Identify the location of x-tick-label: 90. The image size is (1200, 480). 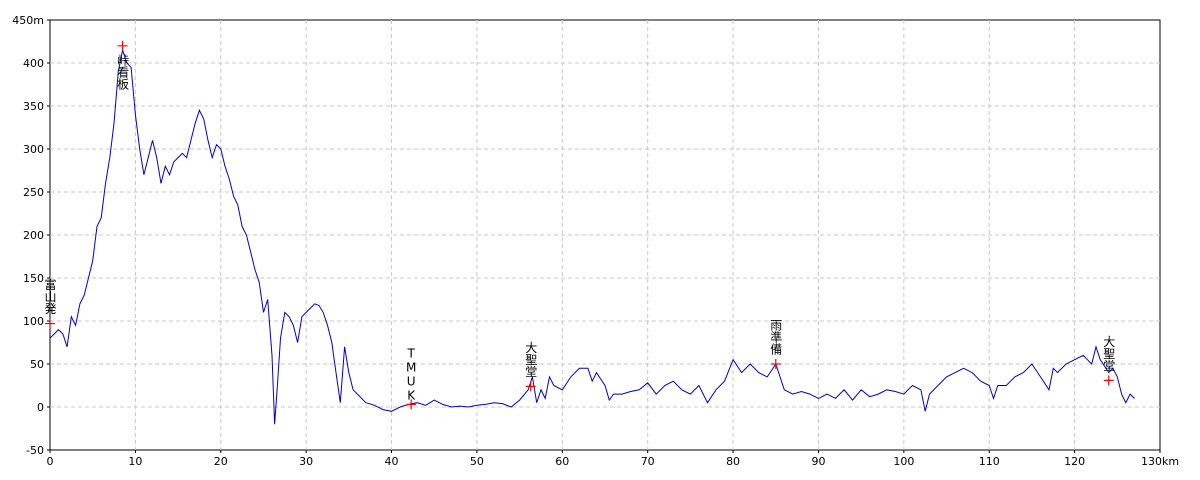
(818, 461).